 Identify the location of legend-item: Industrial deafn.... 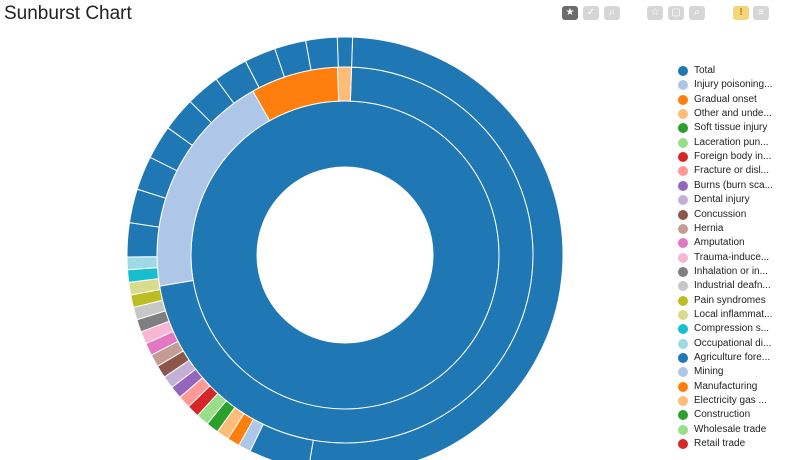
(735, 286).